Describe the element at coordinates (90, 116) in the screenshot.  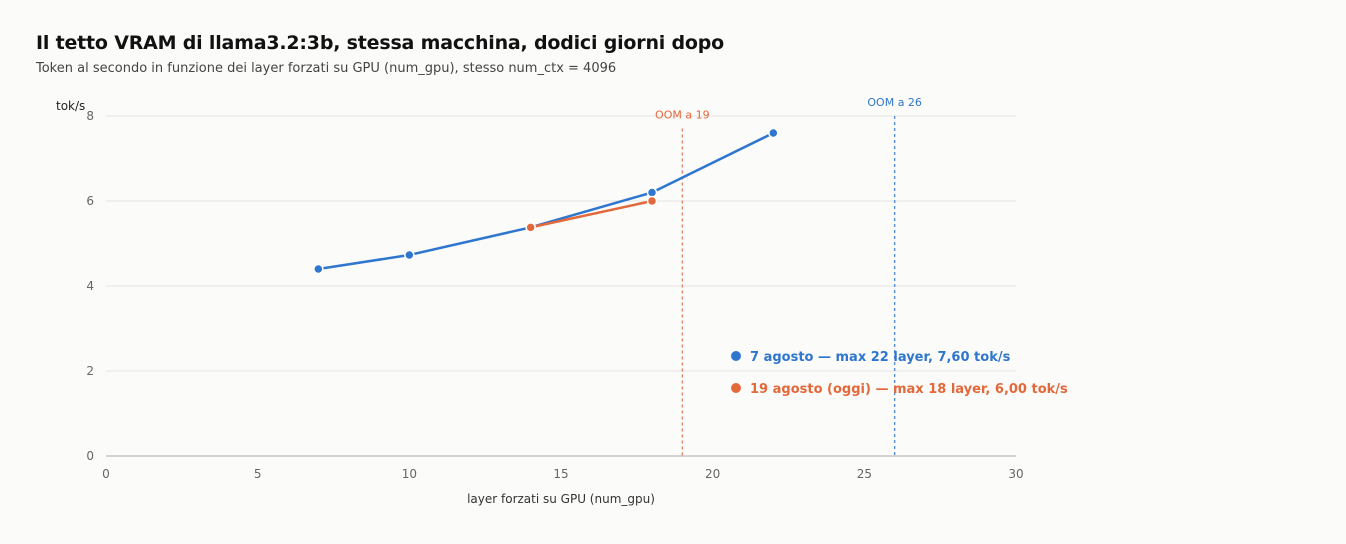
I see `y-tick-label: 8` at that location.